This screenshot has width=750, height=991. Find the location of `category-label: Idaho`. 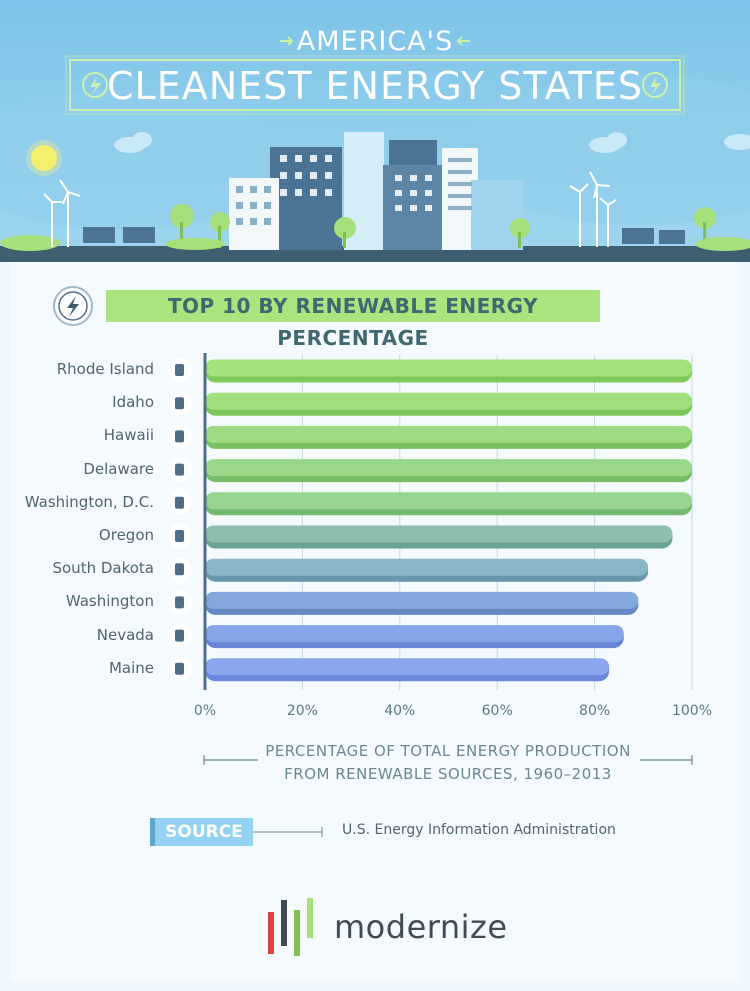

category-label: Idaho is located at coordinates (133, 402).